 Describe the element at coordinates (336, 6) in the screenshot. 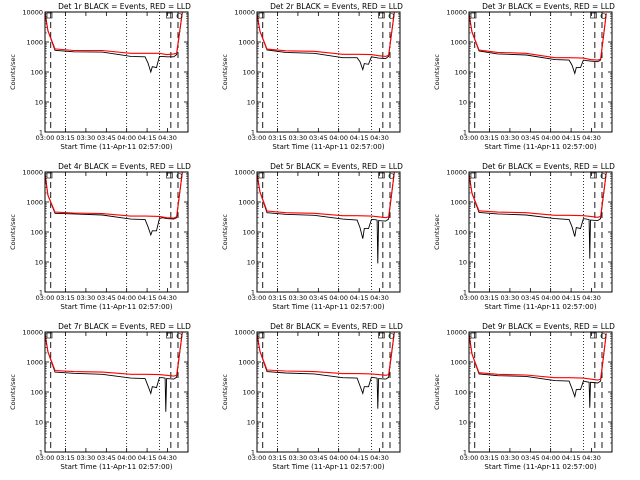

I see `plot-title: Det 2r BLACK = Events, RED = LLD` at that location.